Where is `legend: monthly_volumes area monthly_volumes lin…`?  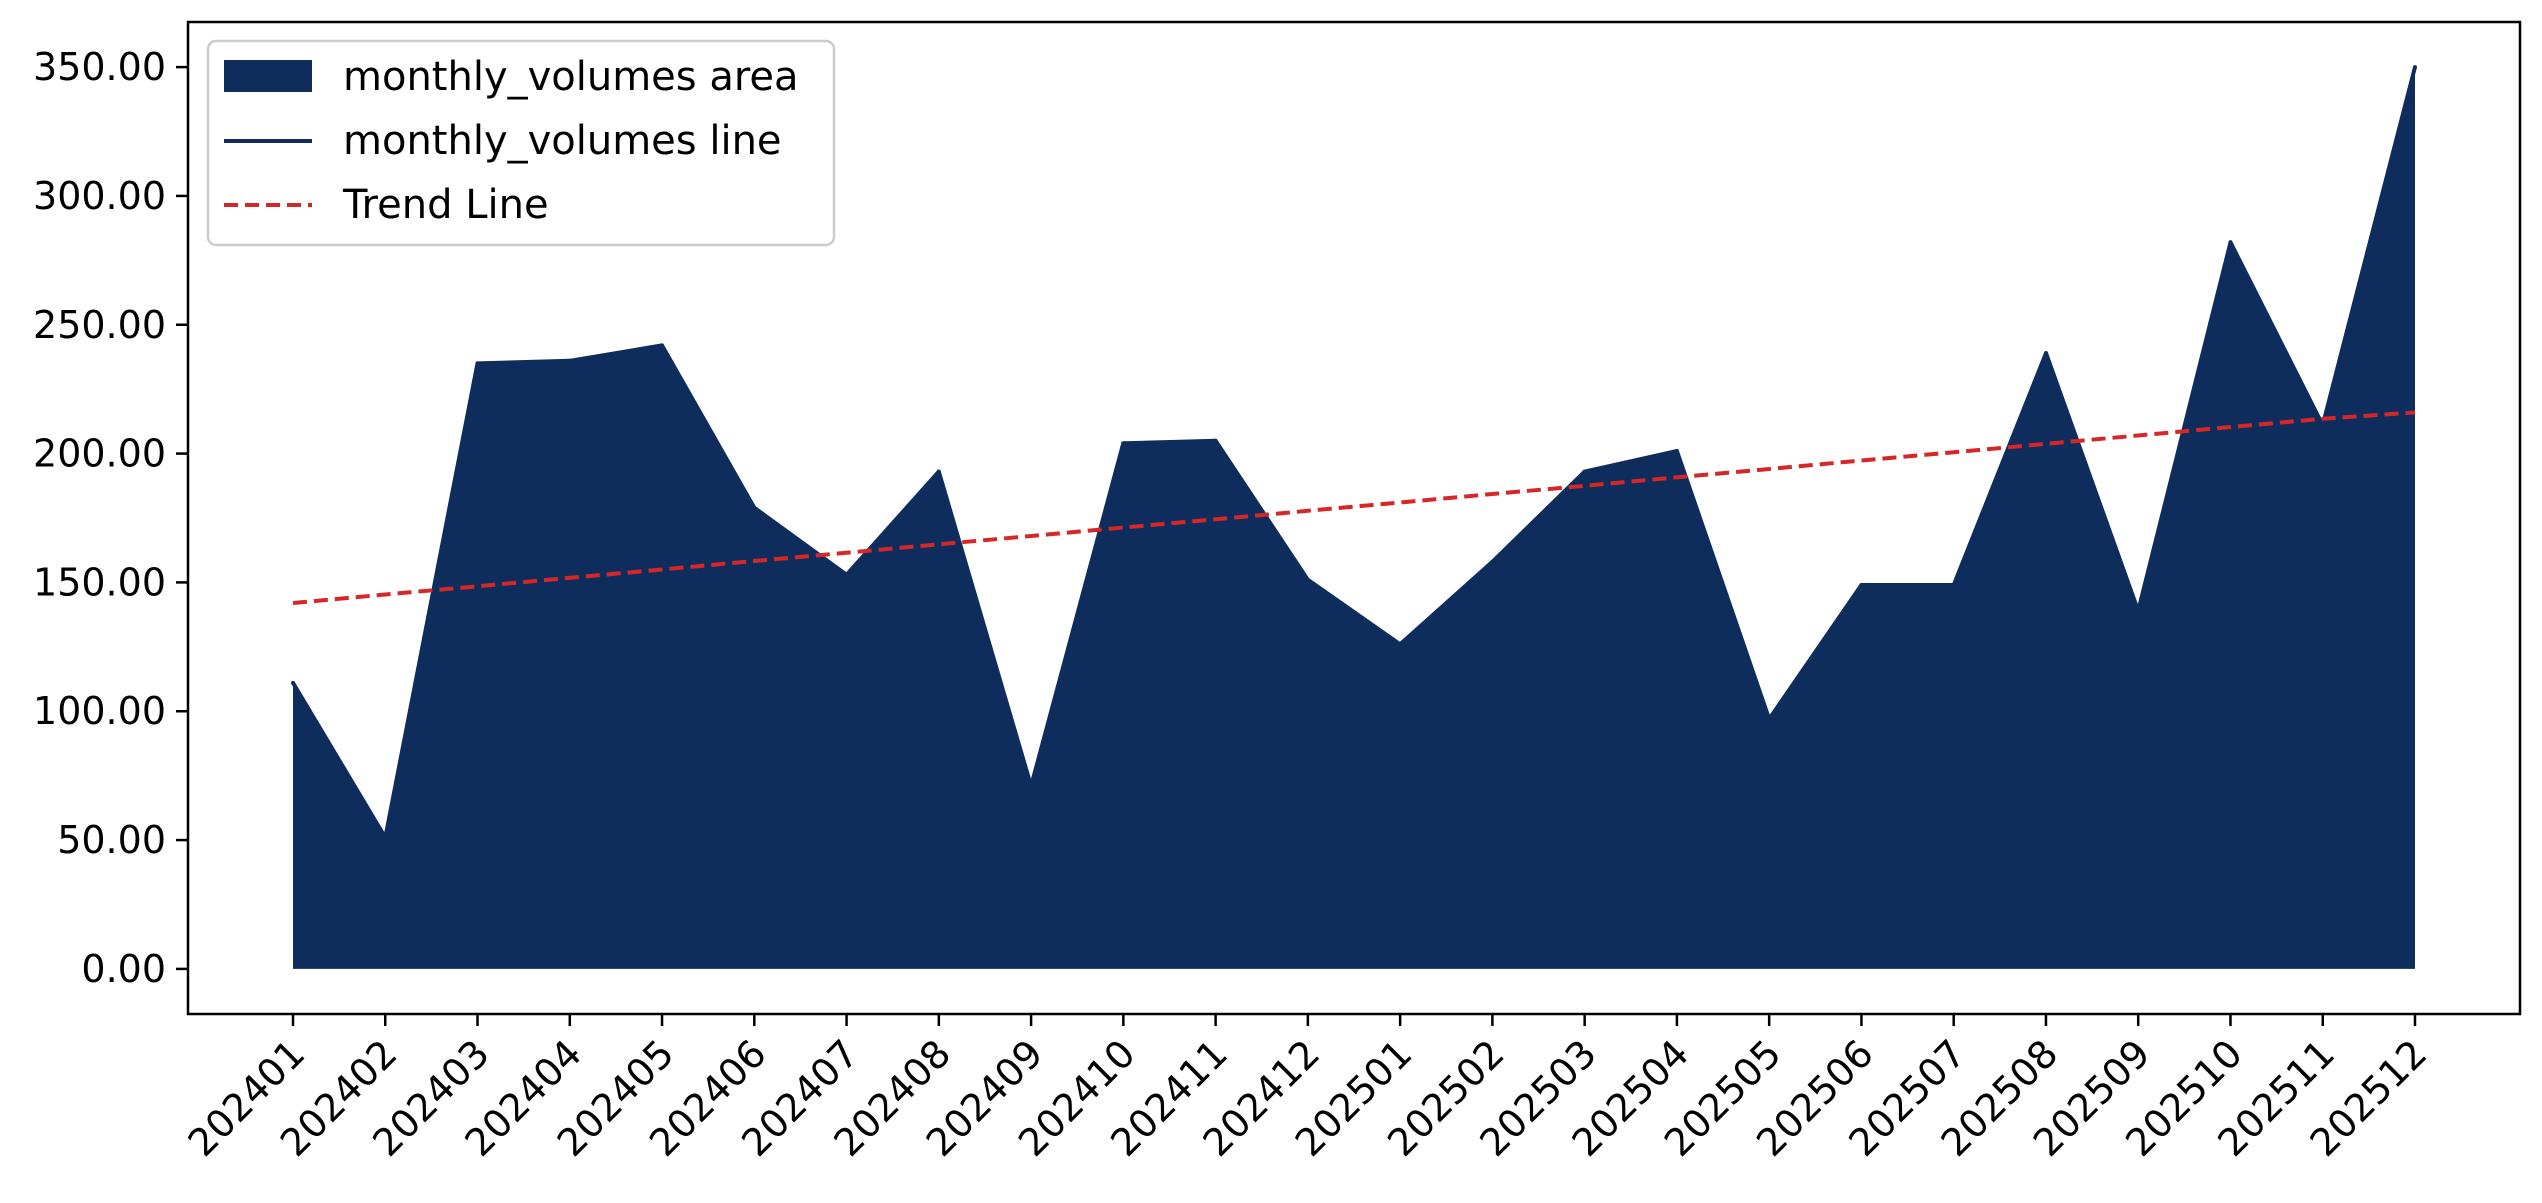 legend: monthly_volumes area monthly_volumes lin… is located at coordinates (521, 143).